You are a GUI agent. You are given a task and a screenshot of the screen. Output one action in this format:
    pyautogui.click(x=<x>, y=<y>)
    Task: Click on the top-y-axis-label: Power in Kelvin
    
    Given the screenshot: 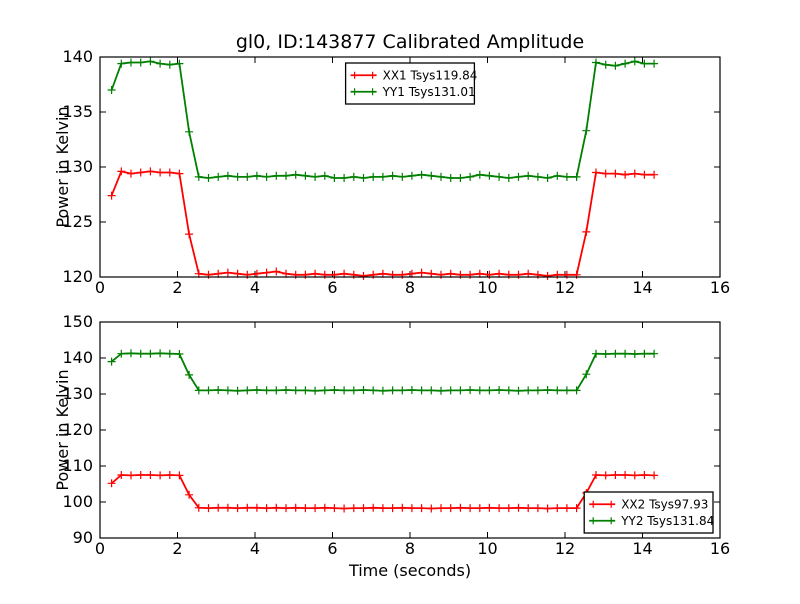 What is the action you would take?
    pyautogui.click(x=62, y=166)
    